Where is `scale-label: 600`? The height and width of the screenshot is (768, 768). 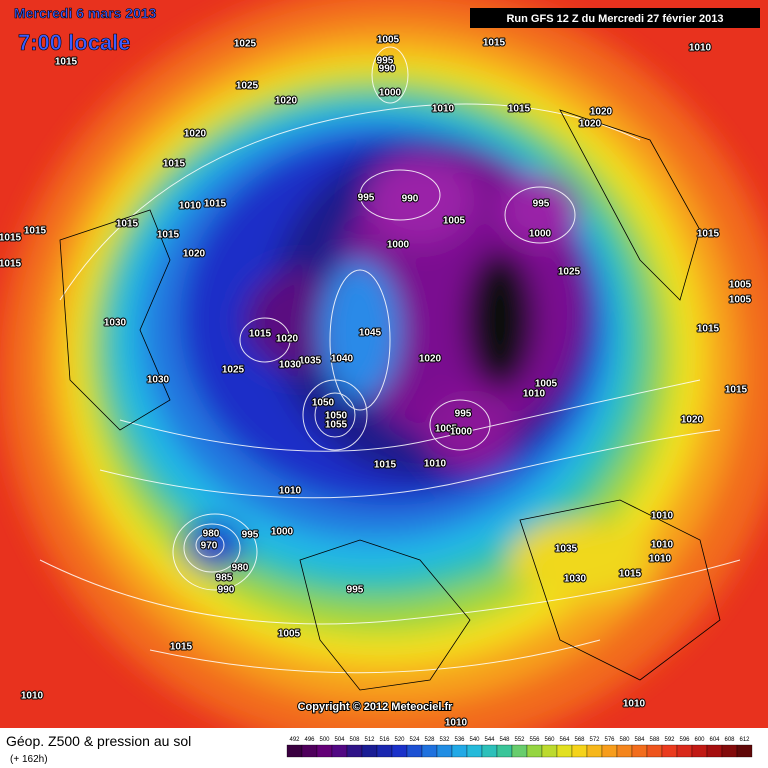
scale-label: 600 is located at coordinates (699, 740).